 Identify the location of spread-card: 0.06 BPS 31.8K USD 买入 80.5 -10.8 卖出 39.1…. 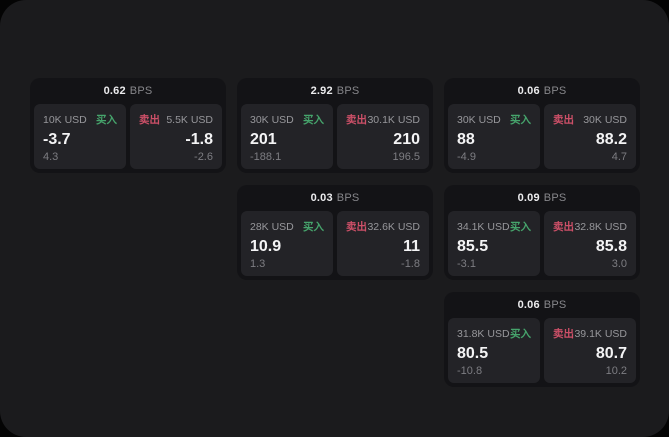
(542, 339).